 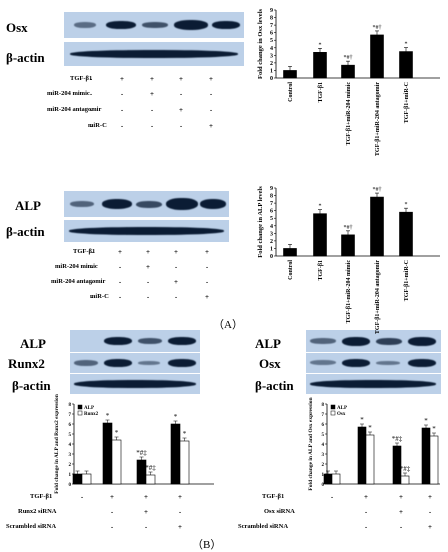 I want to click on y-axis-label: Fold change in ALP levels, so click(x=260, y=222).